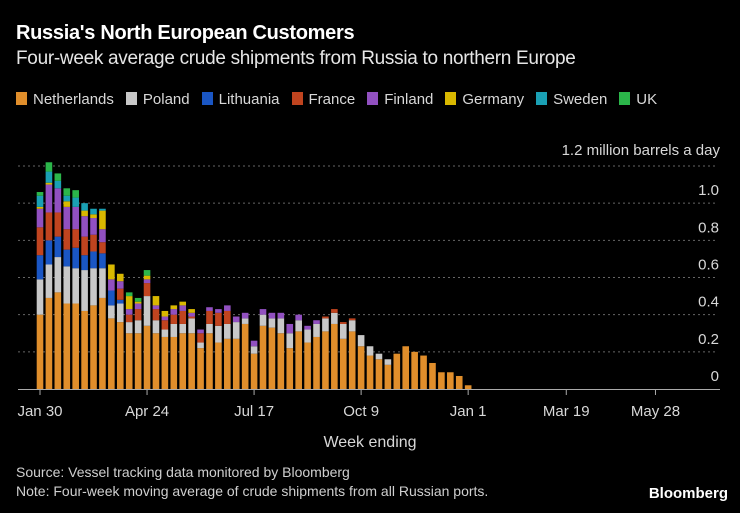 The width and height of the screenshot is (740, 513). What do you see at coordinates (640, 150) in the screenshot?
I see `y-axis-unit-label: 1.2 million barrels a day` at bounding box center [640, 150].